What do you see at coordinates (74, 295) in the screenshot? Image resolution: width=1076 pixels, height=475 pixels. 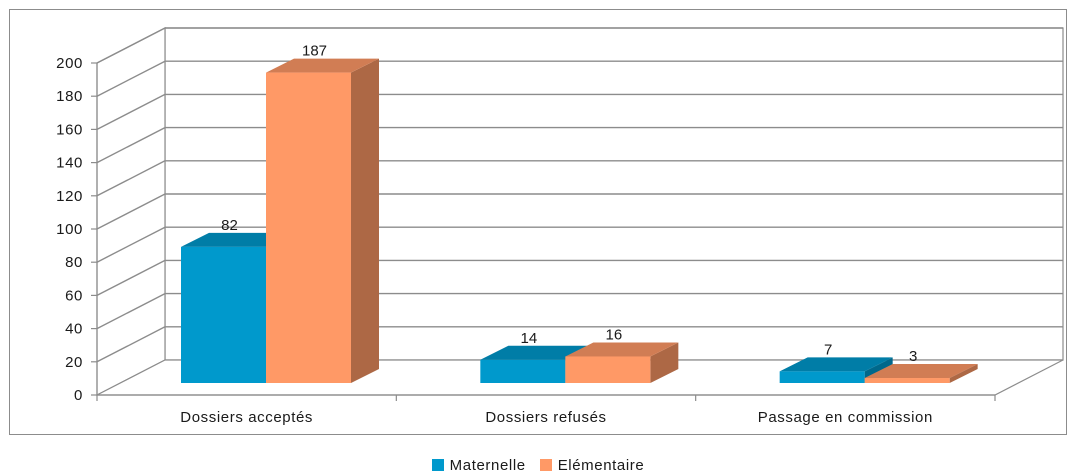 I see `y-tick-label: 60` at bounding box center [74, 295].